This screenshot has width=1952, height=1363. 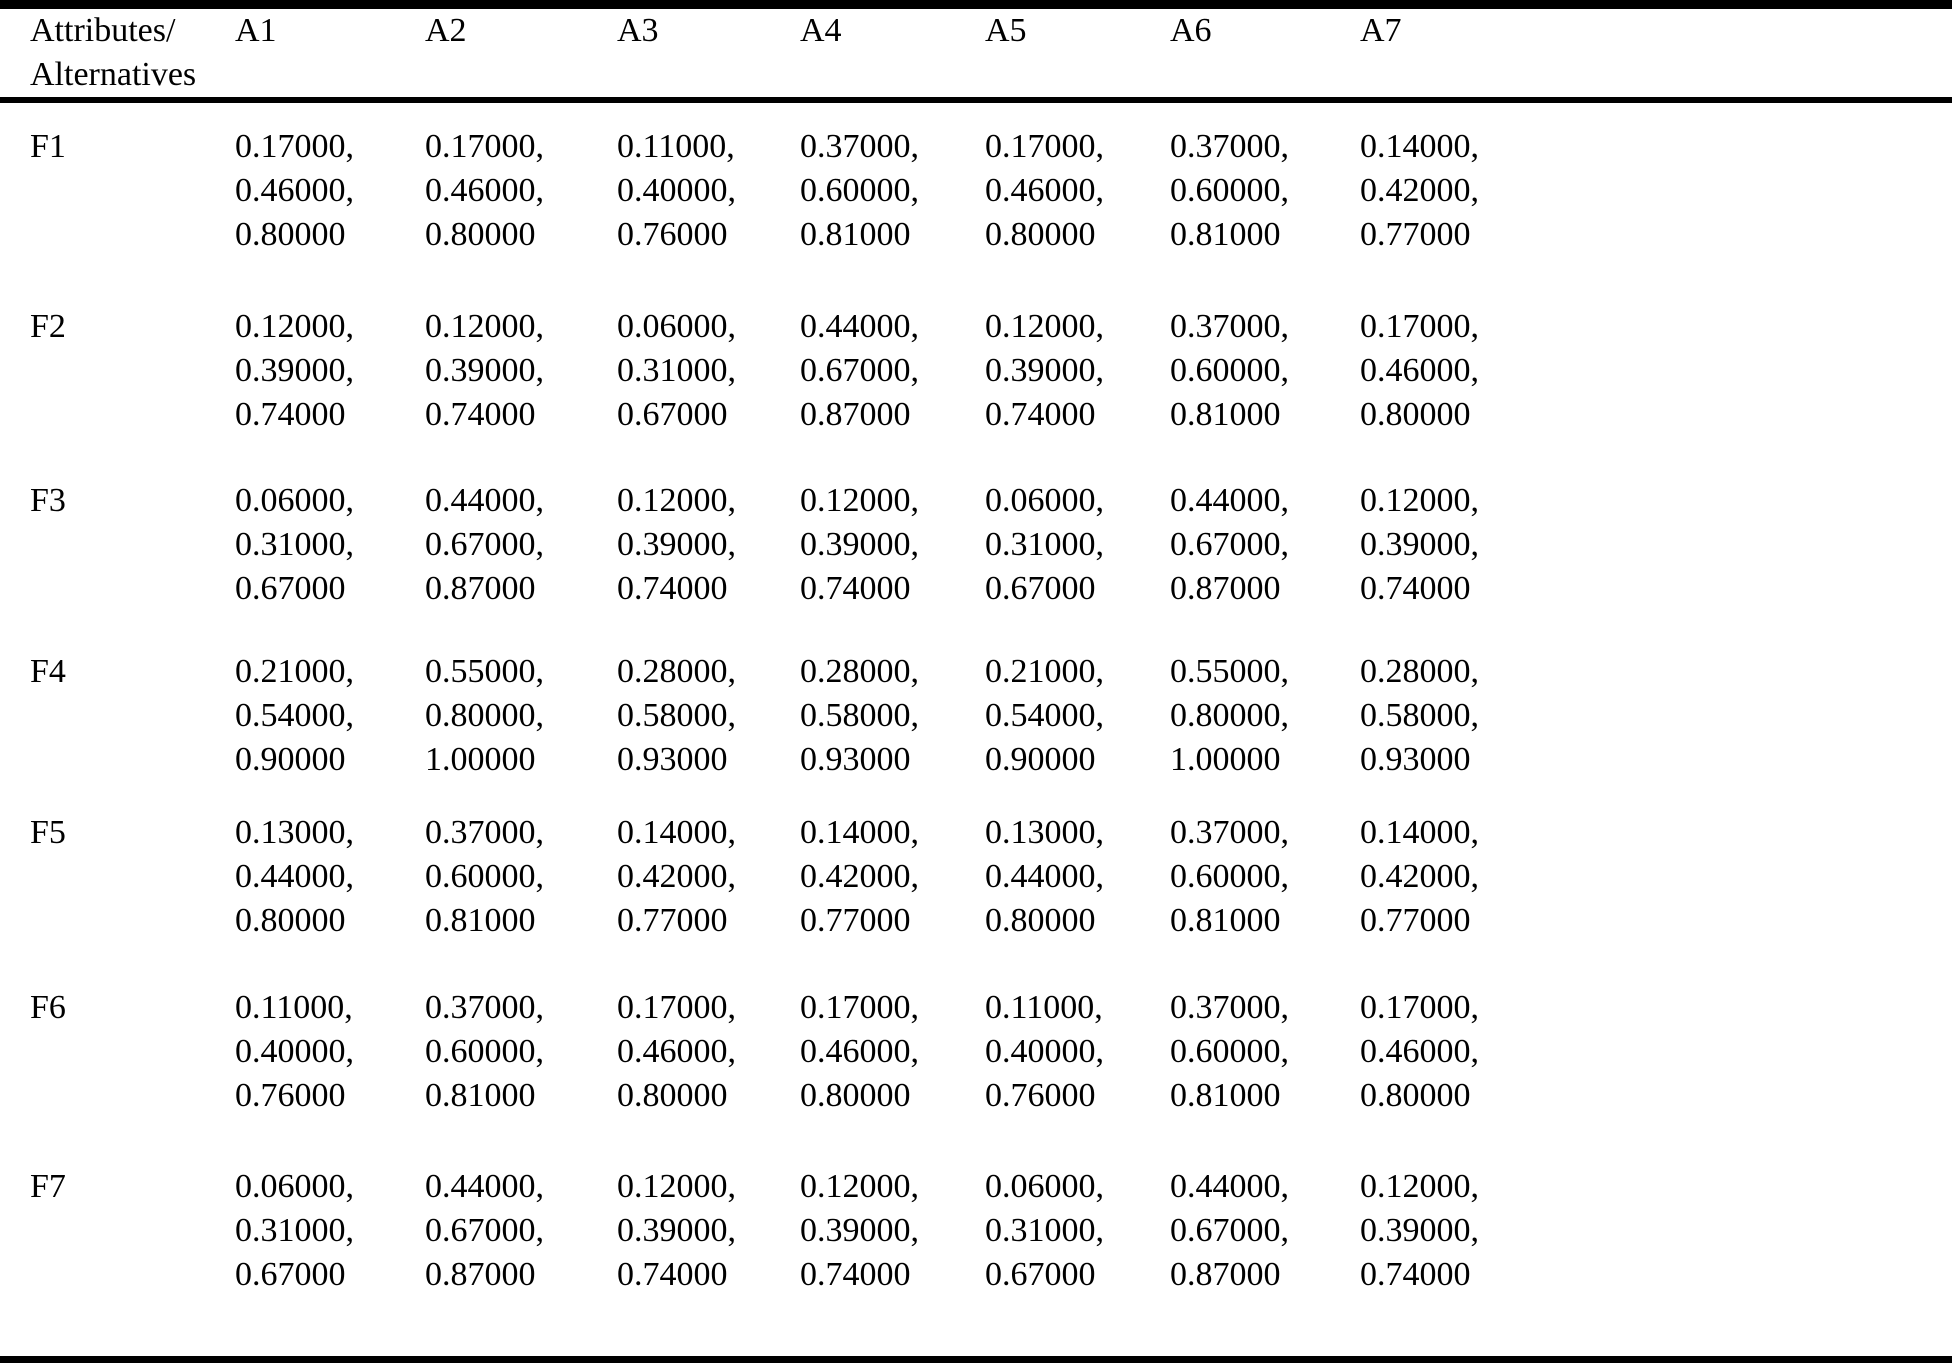 What do you see at coordinates (48, 1007) in the screenshot?
I see `row-label: F6` at bounding box center [48, 1007].